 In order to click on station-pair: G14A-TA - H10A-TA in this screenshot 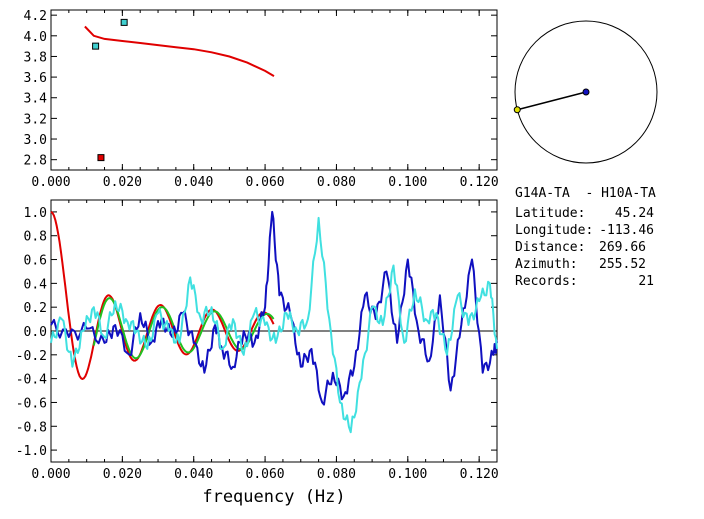, I will do `click(585, 193)`.